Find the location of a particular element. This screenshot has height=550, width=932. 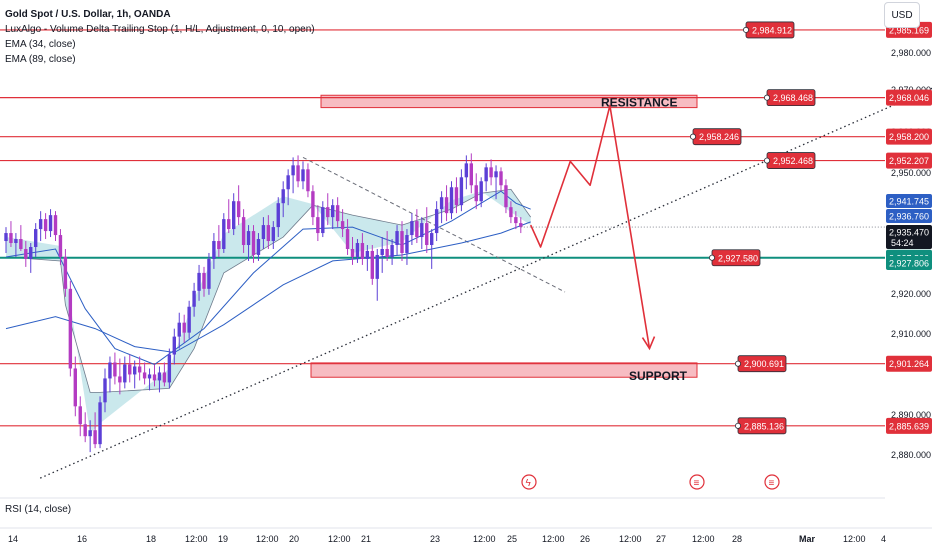

symbol-title: Gold Spot / U.S. Dollar, 1h, OANDA is located at coordinates (88, 14).